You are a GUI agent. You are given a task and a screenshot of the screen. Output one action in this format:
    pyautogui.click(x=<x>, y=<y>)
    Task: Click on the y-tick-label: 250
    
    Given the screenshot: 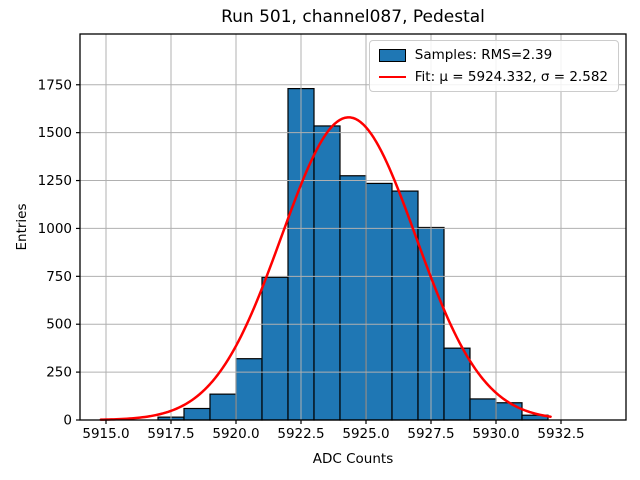 What is the action you would take?
    pyautogui.click(x=59, y=373)
    